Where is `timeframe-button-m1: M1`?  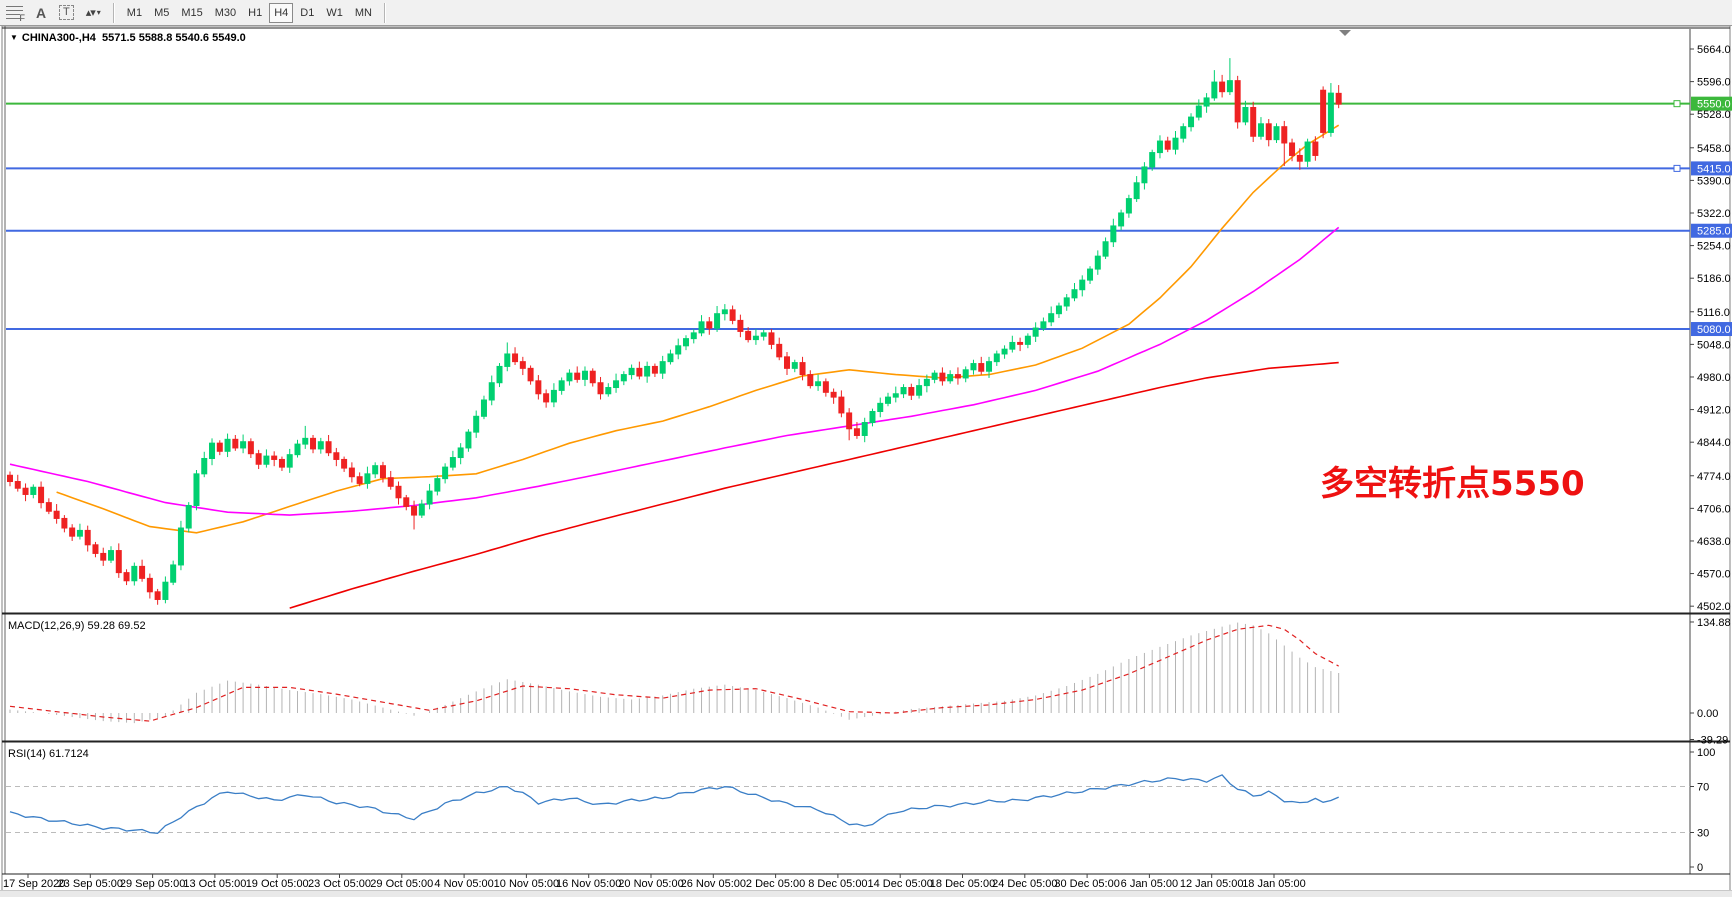 timeframe-button-m1: M1 is located at coordinates (134, 12).